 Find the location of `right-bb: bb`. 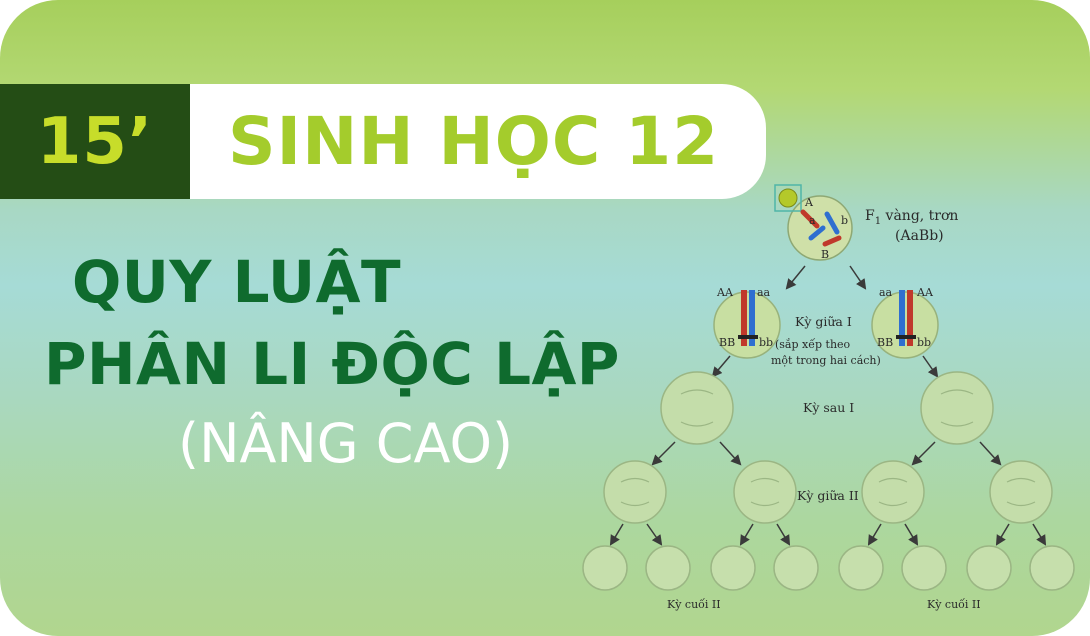

right-bb: bb is located at coordinates (924, 342).